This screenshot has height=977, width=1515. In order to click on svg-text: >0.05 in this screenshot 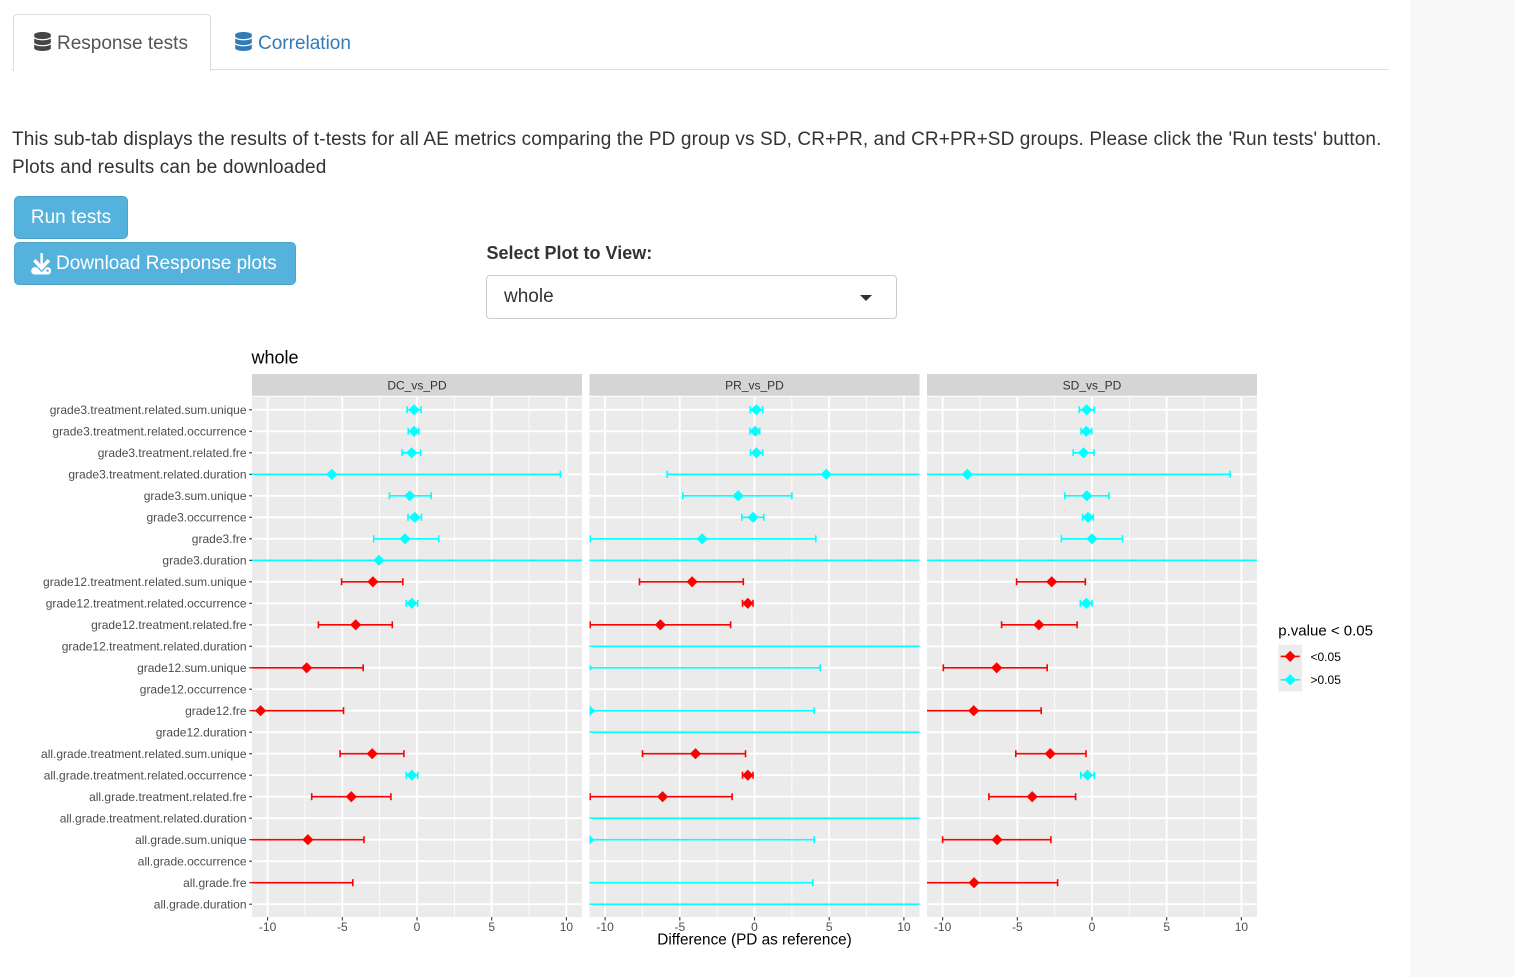, I will do `click(1326, 680)`.